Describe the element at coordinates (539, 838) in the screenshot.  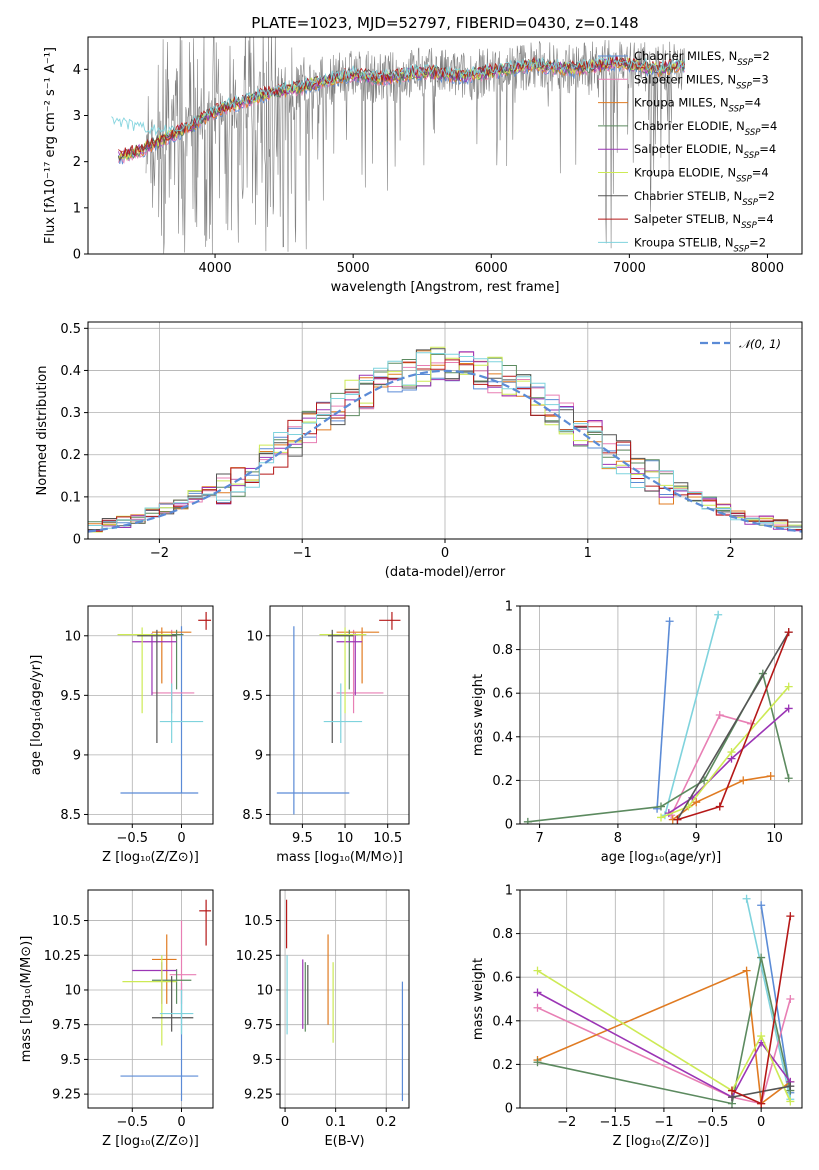
I see `x-tick-label: 7` at that location.